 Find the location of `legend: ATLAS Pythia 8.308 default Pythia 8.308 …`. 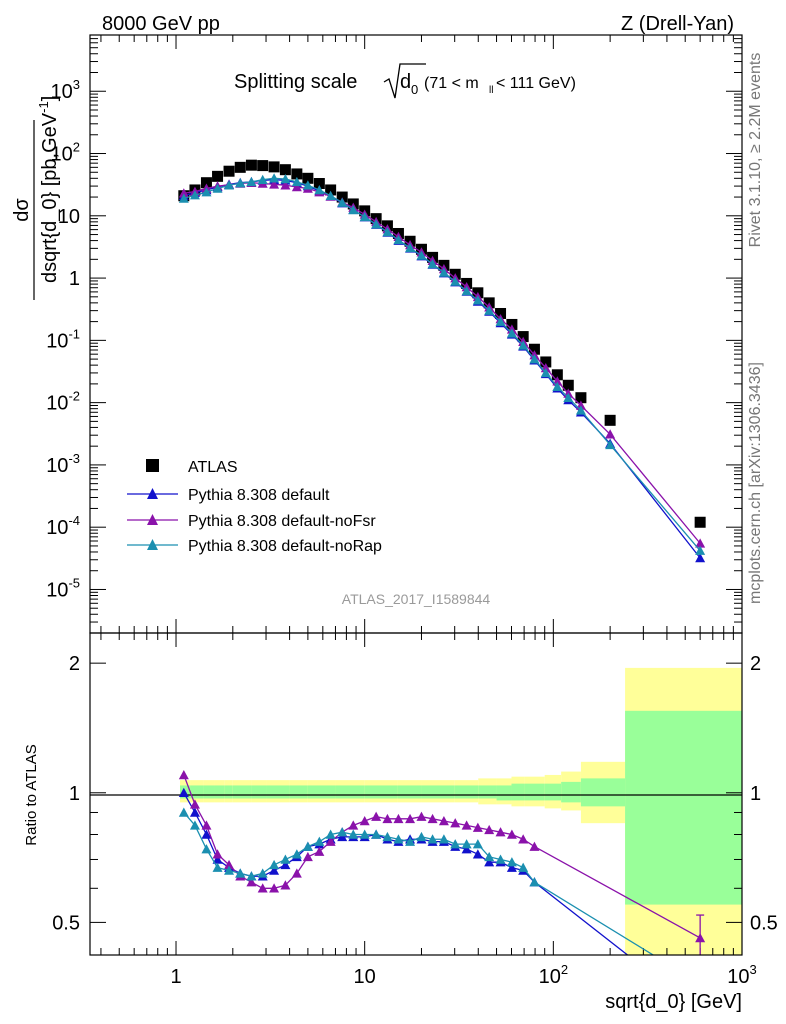

legend: ATLAS Pythia 8.308 default Pythia 8.308 … is located at coordinates (254, 507).